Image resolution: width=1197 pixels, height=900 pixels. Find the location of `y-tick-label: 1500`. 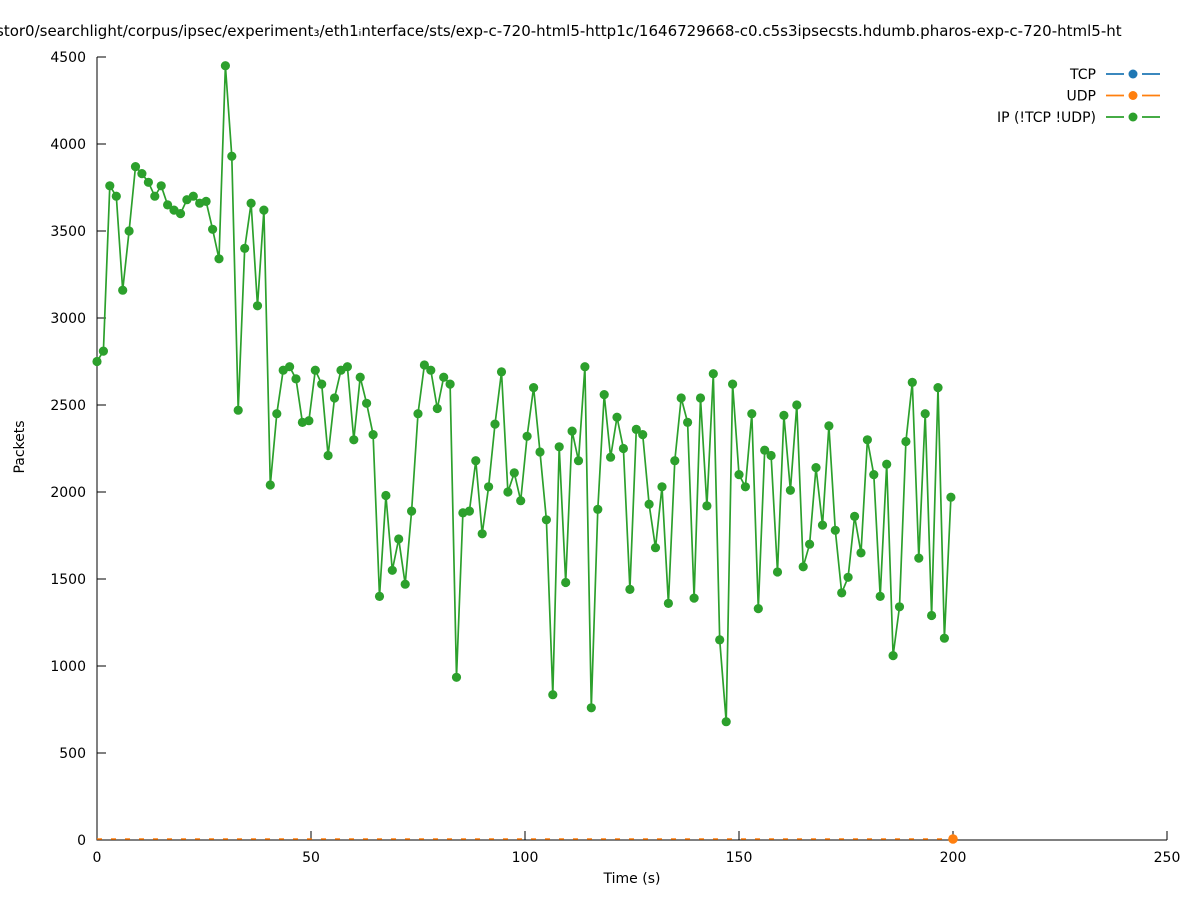

y-tick-label: 1500 is located at coordinates (68, 580).